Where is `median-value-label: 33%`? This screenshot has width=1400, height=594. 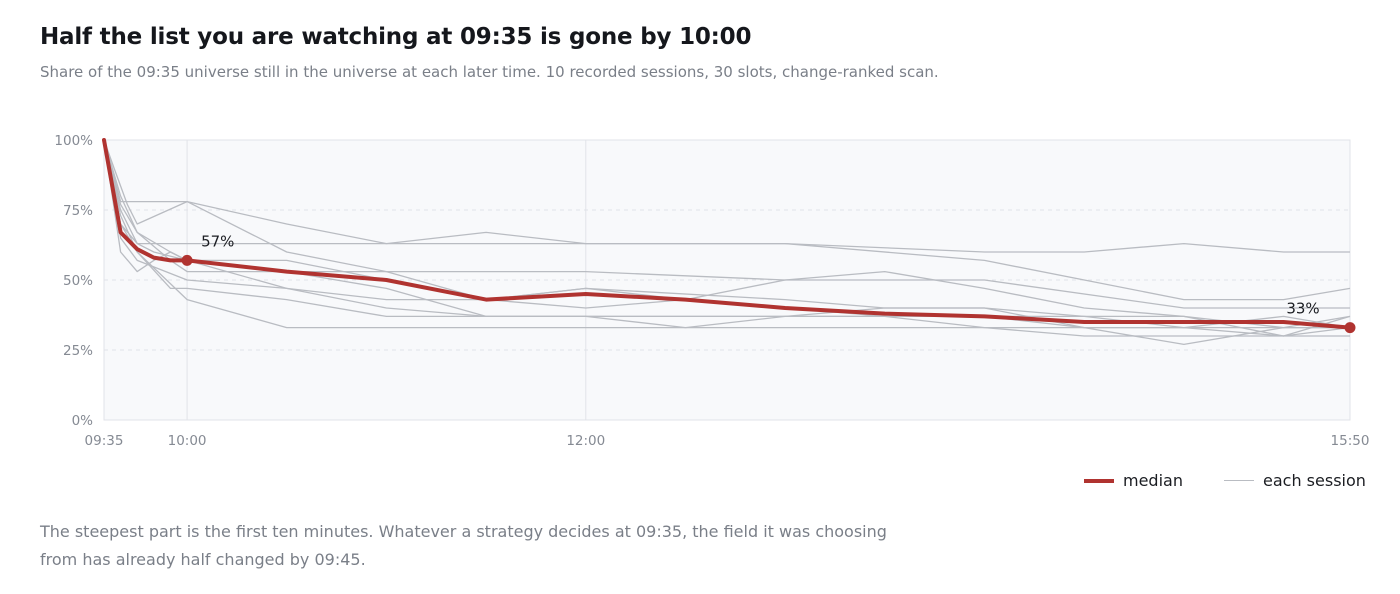 median-value-label: 33% is located at coordinates (1302, 309).